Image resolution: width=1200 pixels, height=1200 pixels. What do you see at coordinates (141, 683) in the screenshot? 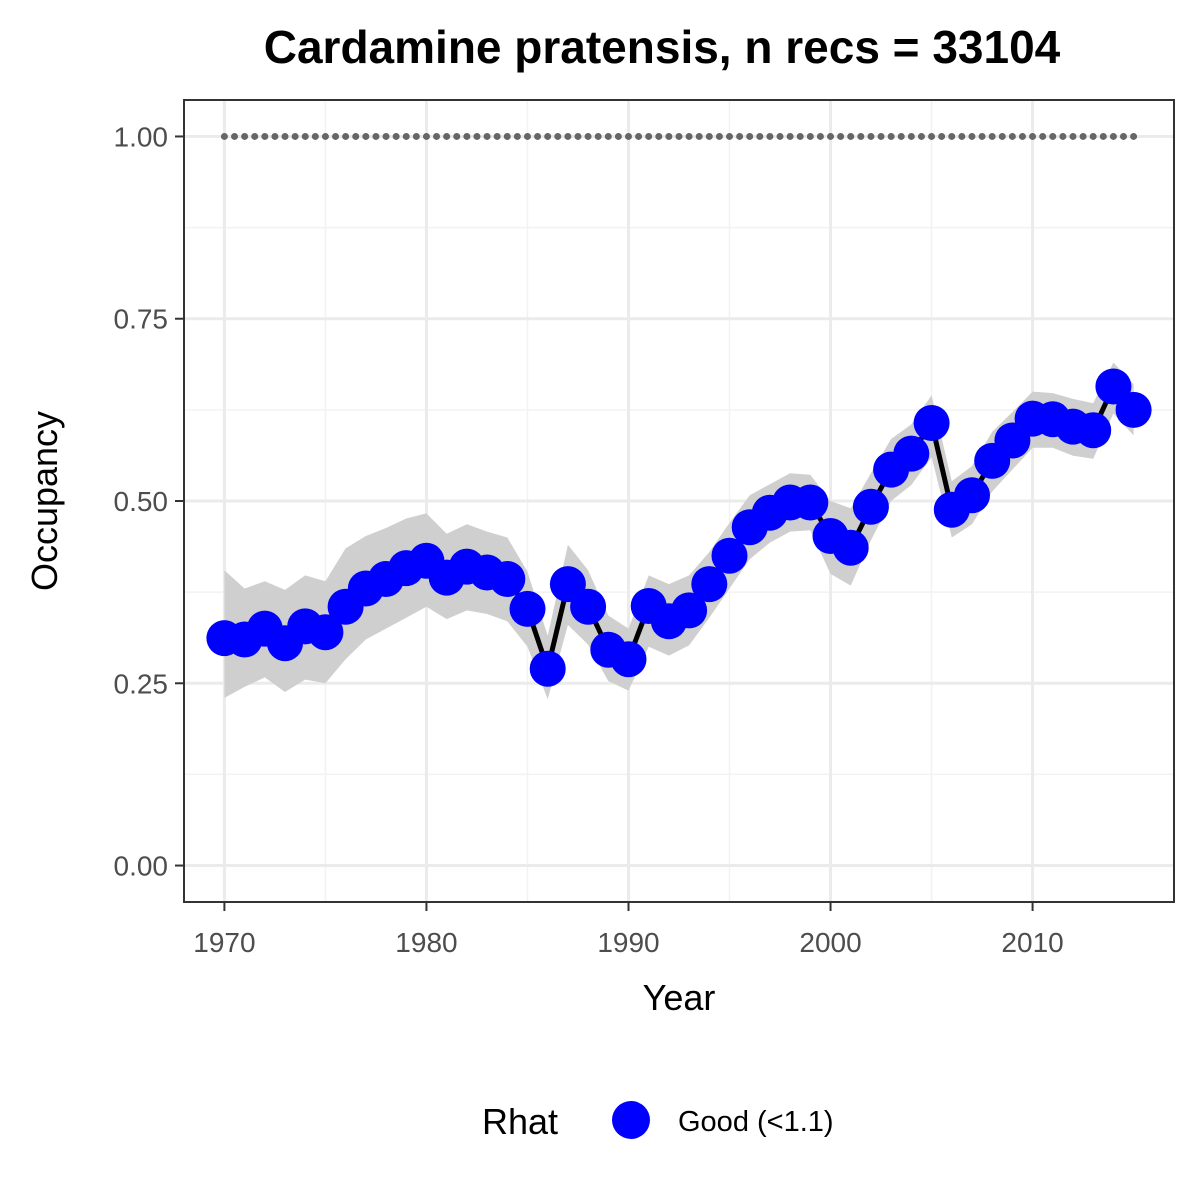
I see `y-tick-label: 0.25` at bounding box center [141, 683].